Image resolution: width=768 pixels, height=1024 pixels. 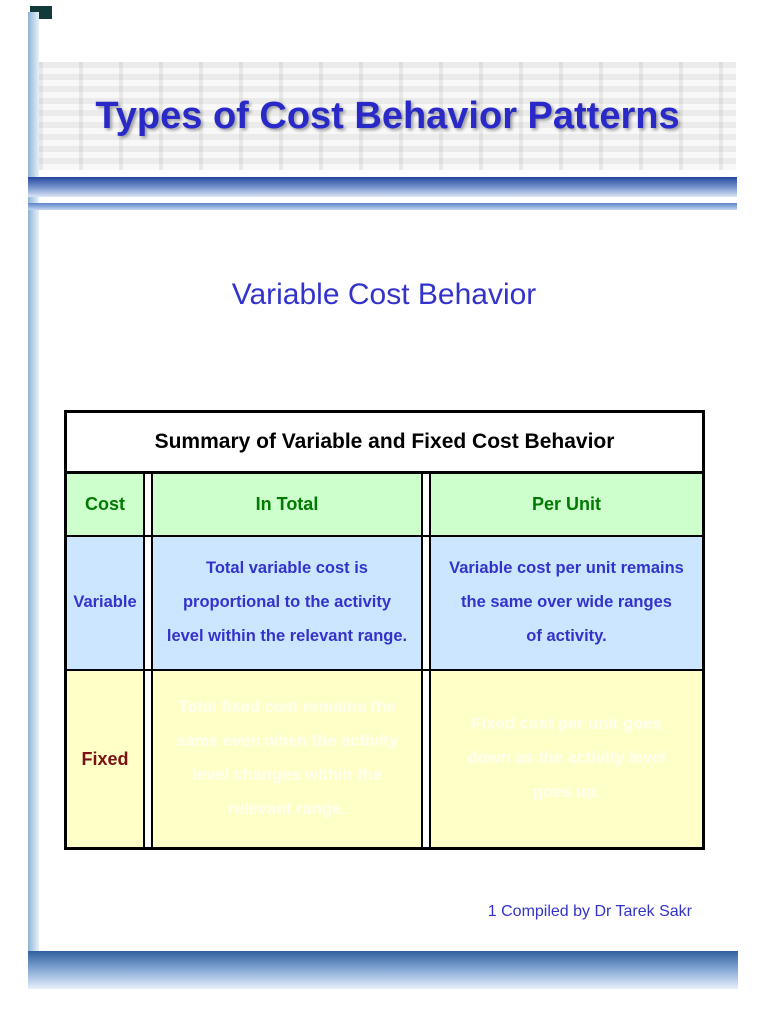 What do you see at coordinates (382, 206) in the screenshot?
I see `header-divider-thin` at bounding box center [382, 206].